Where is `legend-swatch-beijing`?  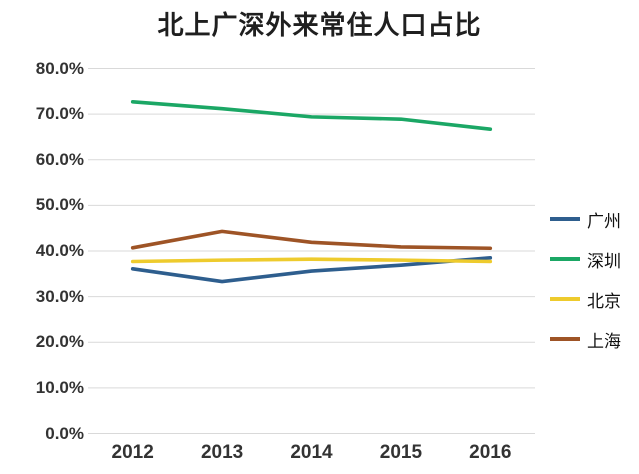 legend-swatch-beijing is located at coordinates (565, 299).